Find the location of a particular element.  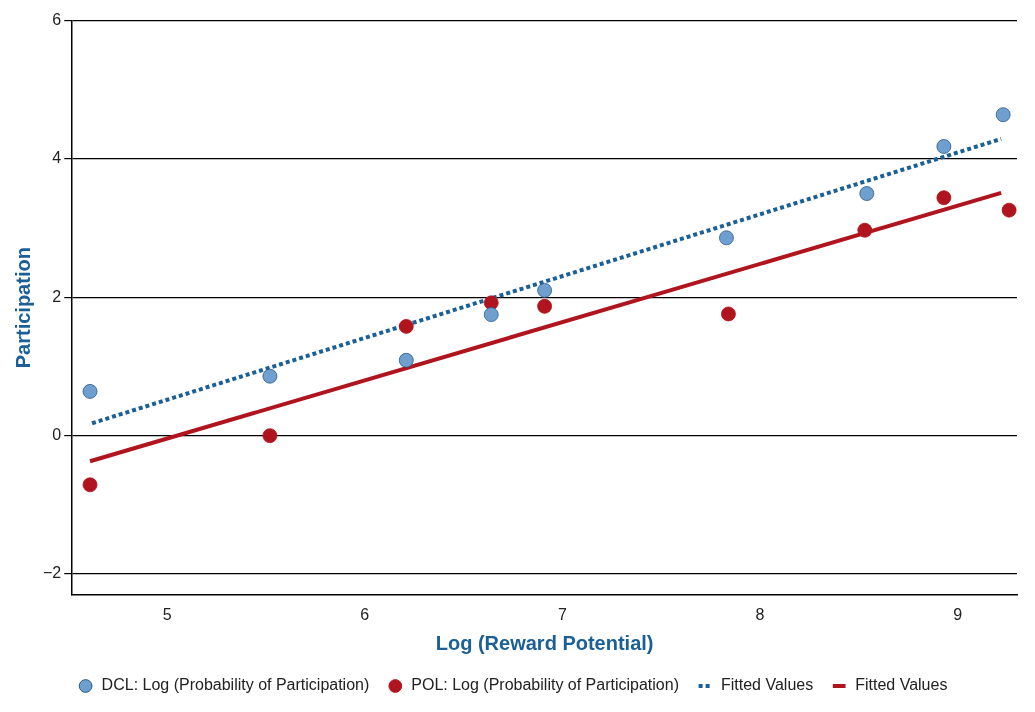

x-tick-label: 9 is located at coordinates (958, 614).